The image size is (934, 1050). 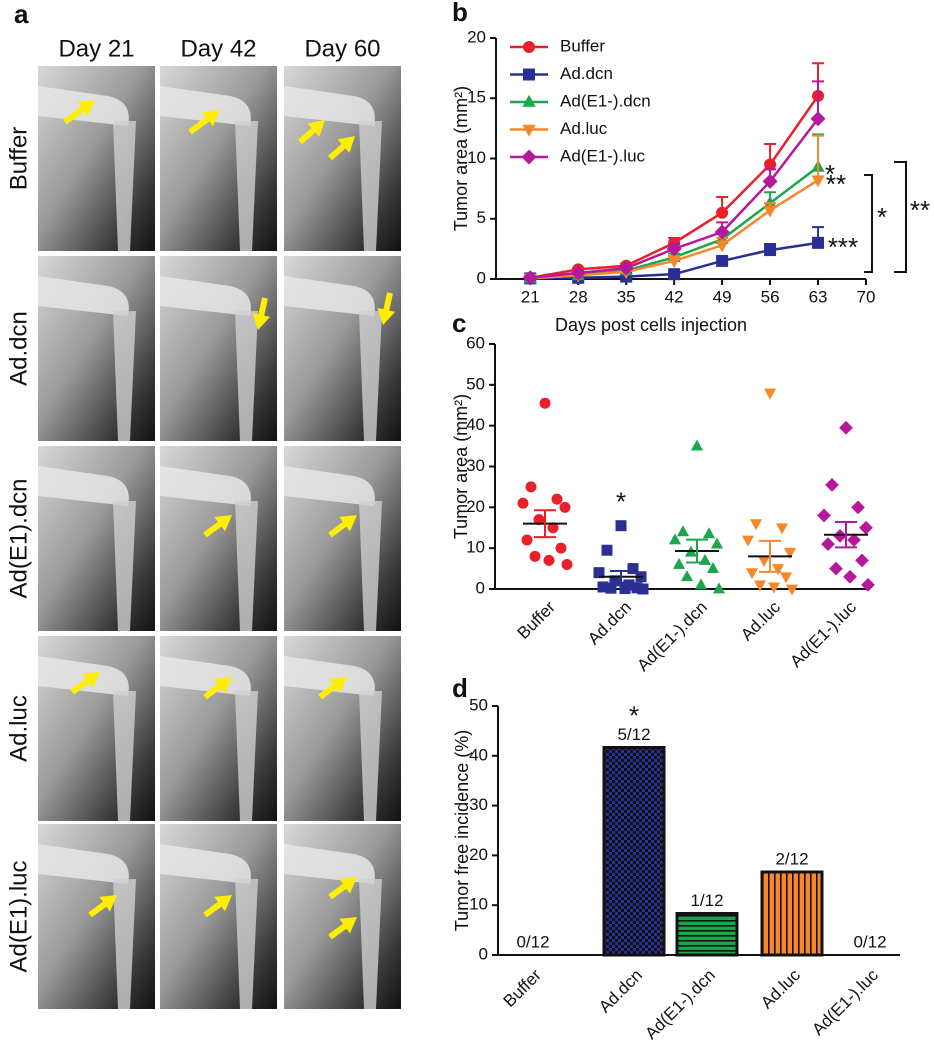 I want to click on bracket, so click(x=900, y=217).